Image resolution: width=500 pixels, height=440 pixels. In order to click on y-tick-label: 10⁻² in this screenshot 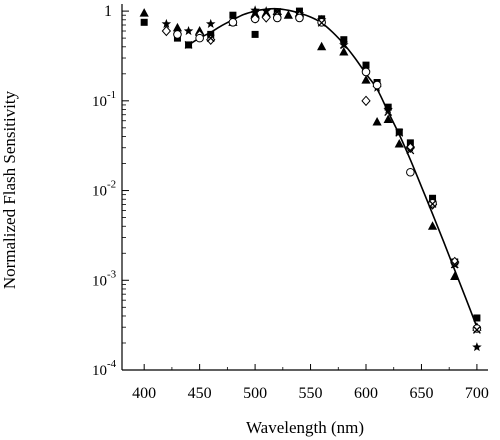, I will do `click(104, 189)`.